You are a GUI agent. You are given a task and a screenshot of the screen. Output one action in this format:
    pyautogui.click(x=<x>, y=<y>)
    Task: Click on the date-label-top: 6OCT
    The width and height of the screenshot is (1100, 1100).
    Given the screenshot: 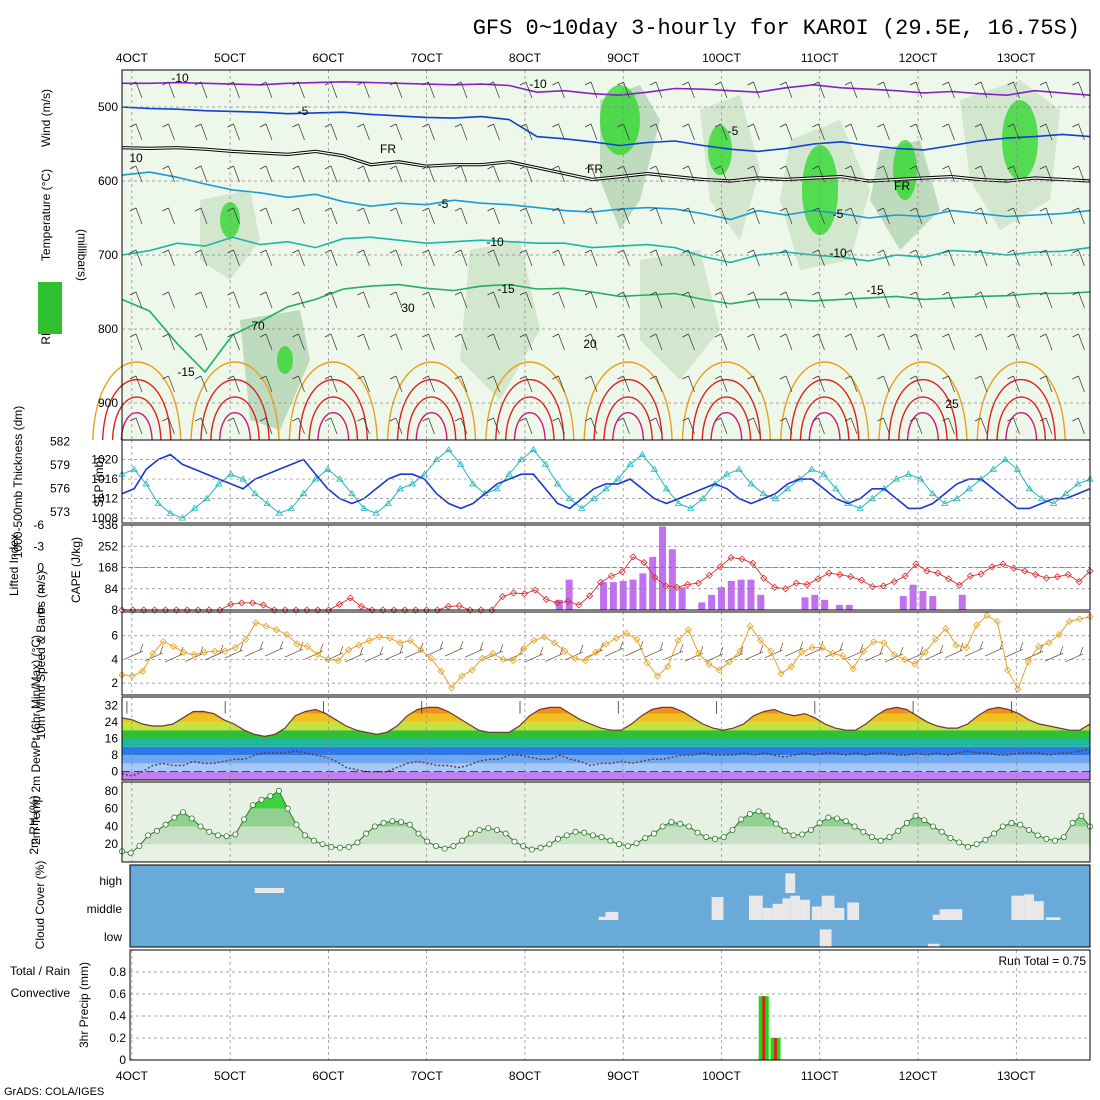 What is the action you would take?
    pyautogui.click(x=328, y=58)
    